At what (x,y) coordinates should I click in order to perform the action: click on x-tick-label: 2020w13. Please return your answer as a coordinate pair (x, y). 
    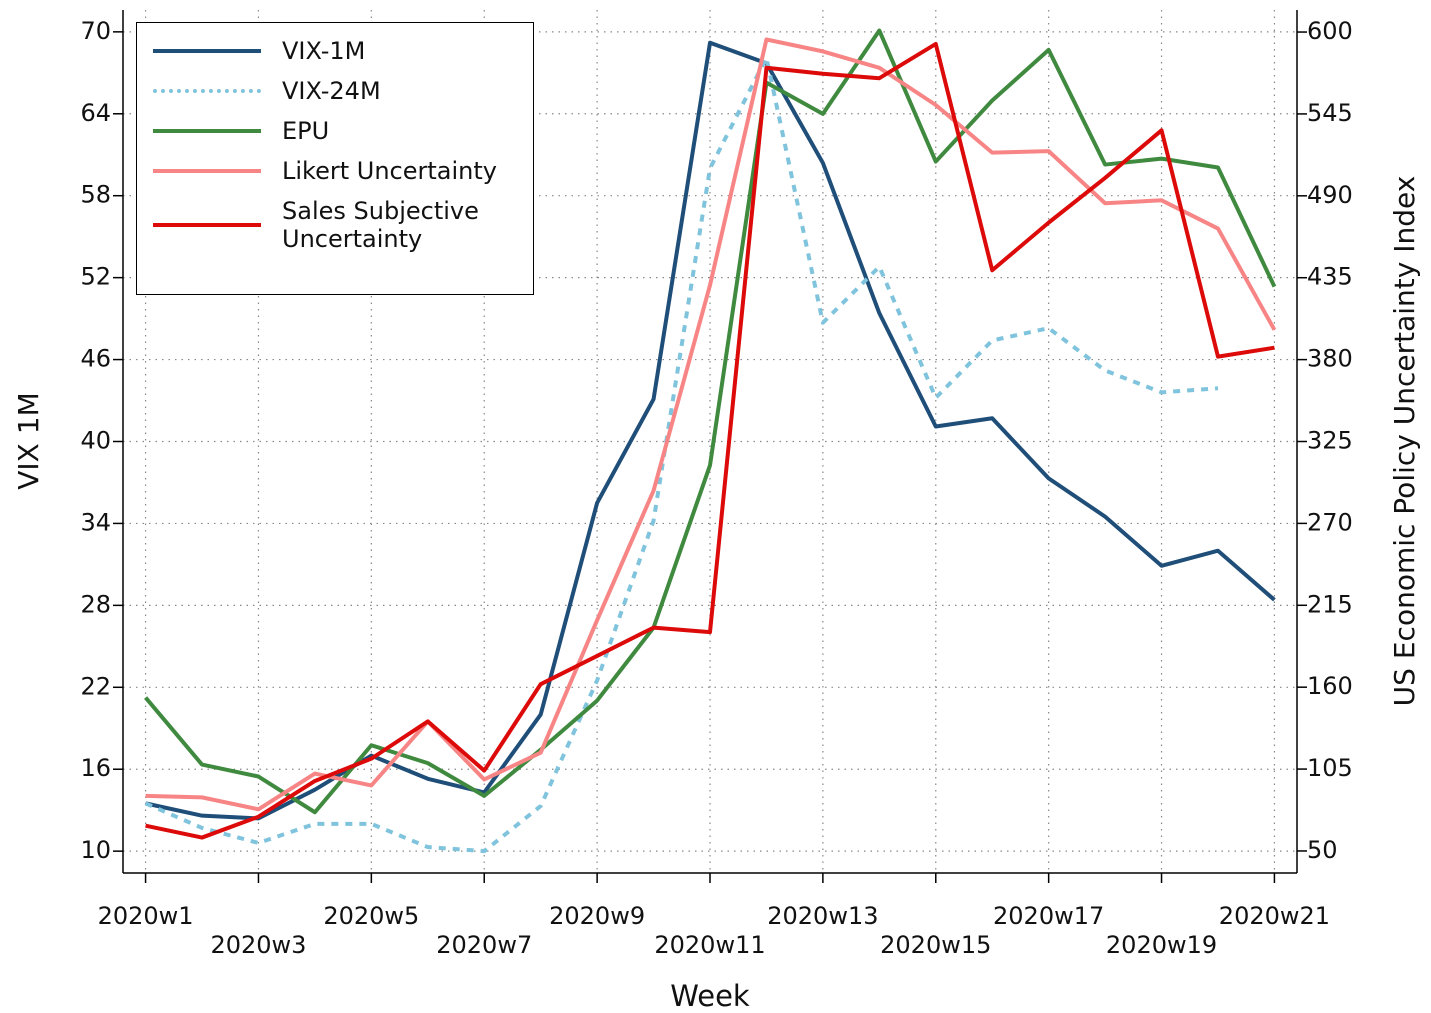
    Looking at the image, I should click on (822, 916).